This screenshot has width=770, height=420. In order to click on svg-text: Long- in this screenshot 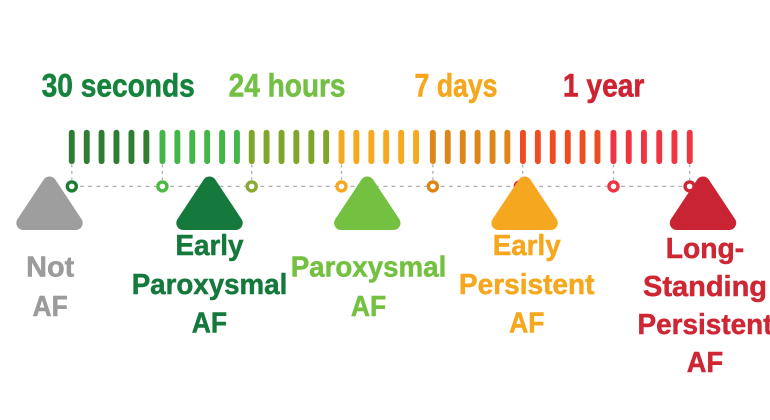, I will do `click(705, 249)`.